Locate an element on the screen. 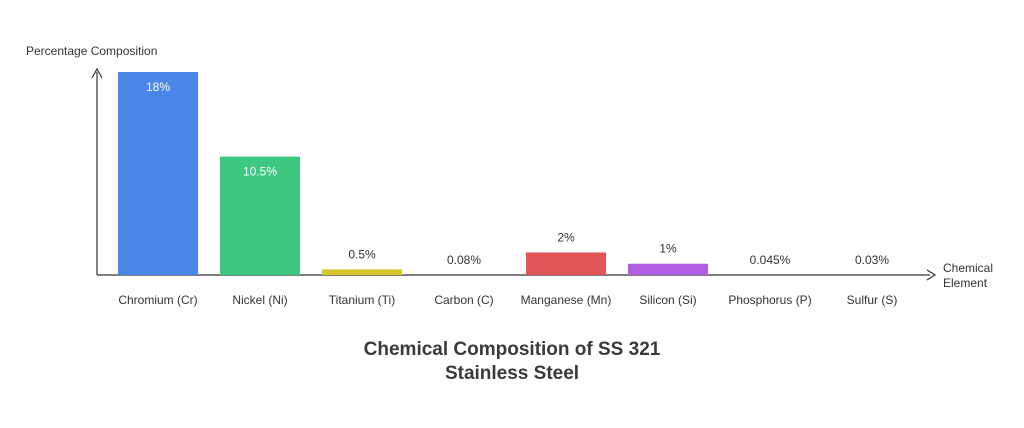  category-label: Nickel (Ni) is located at coordinates (259, 300).